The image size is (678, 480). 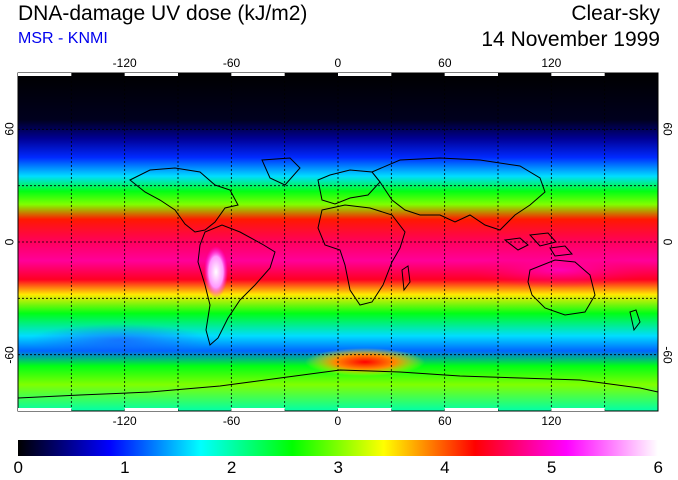 I want to click on australia-outline, so click(x=561, y=287).